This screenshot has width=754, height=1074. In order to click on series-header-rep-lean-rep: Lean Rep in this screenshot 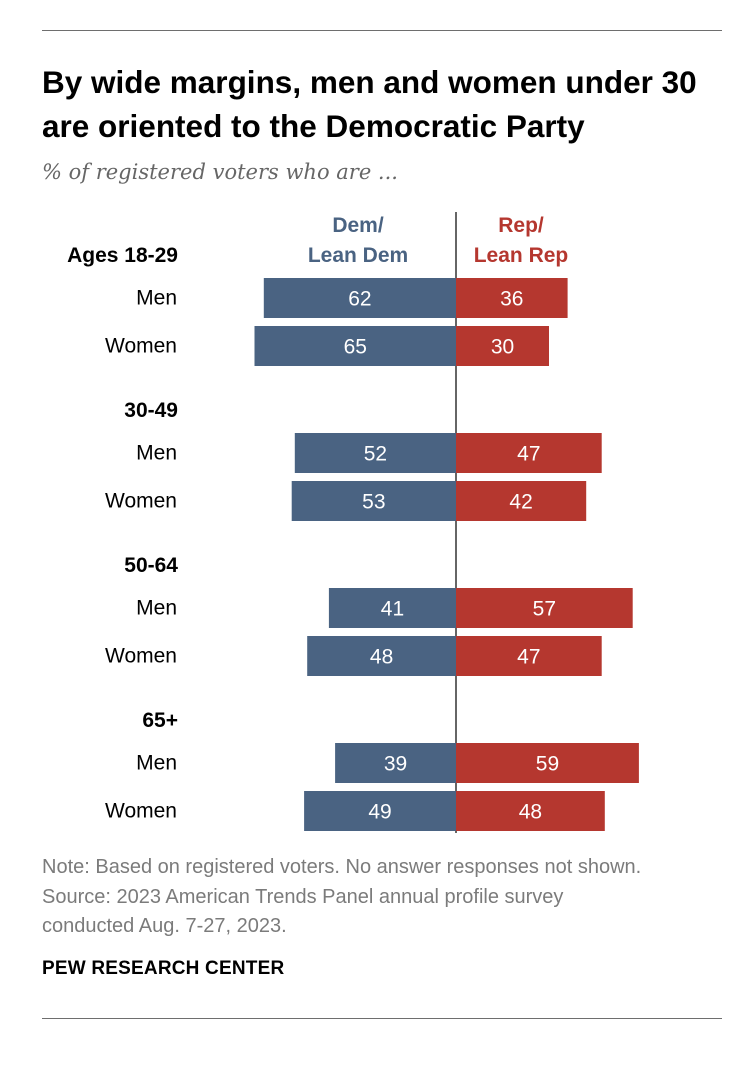, I will do `click(521, 255)`.